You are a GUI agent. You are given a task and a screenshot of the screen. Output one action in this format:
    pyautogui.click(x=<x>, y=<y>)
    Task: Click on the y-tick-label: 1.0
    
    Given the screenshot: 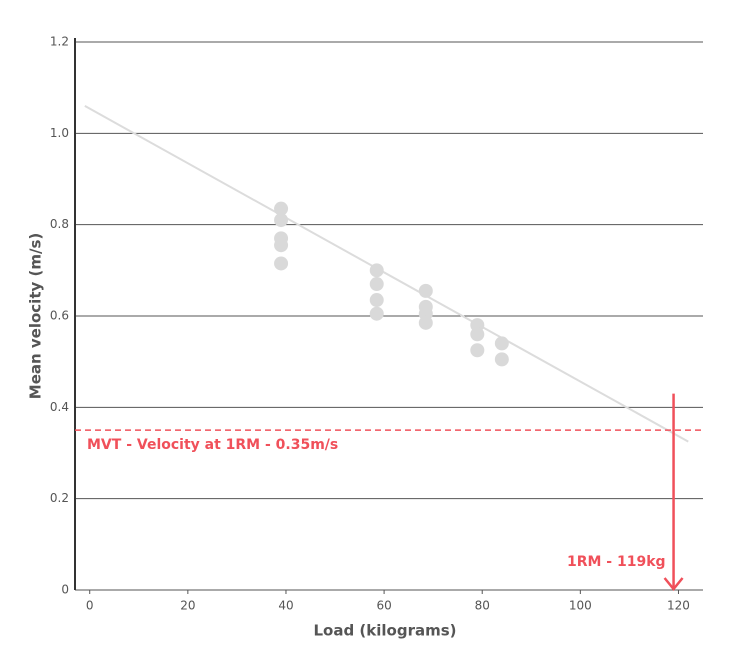 What is the action you would take?
    pyautogui.click(x=59, y=133)
    